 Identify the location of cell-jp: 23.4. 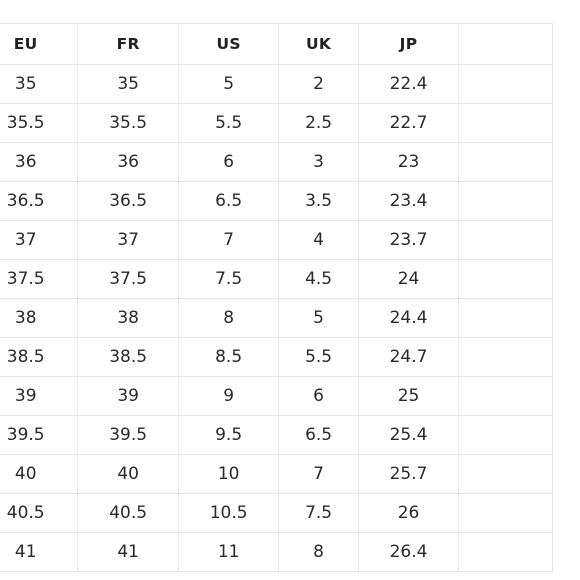
(408, 201).